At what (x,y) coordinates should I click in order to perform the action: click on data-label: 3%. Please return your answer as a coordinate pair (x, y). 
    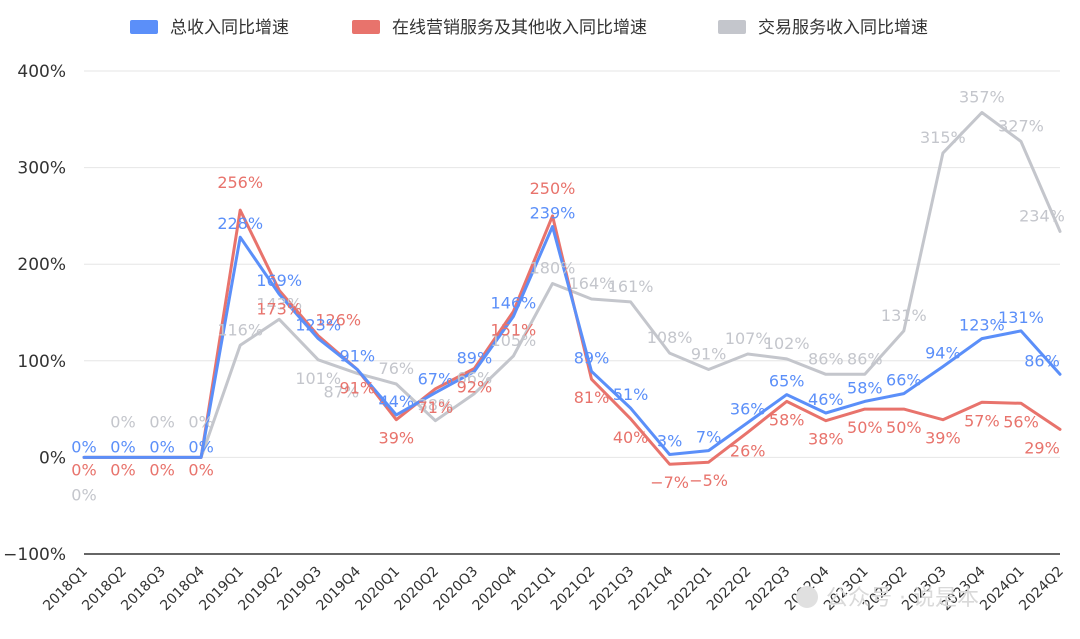
    Looking at the image, I should click on (669, 441).